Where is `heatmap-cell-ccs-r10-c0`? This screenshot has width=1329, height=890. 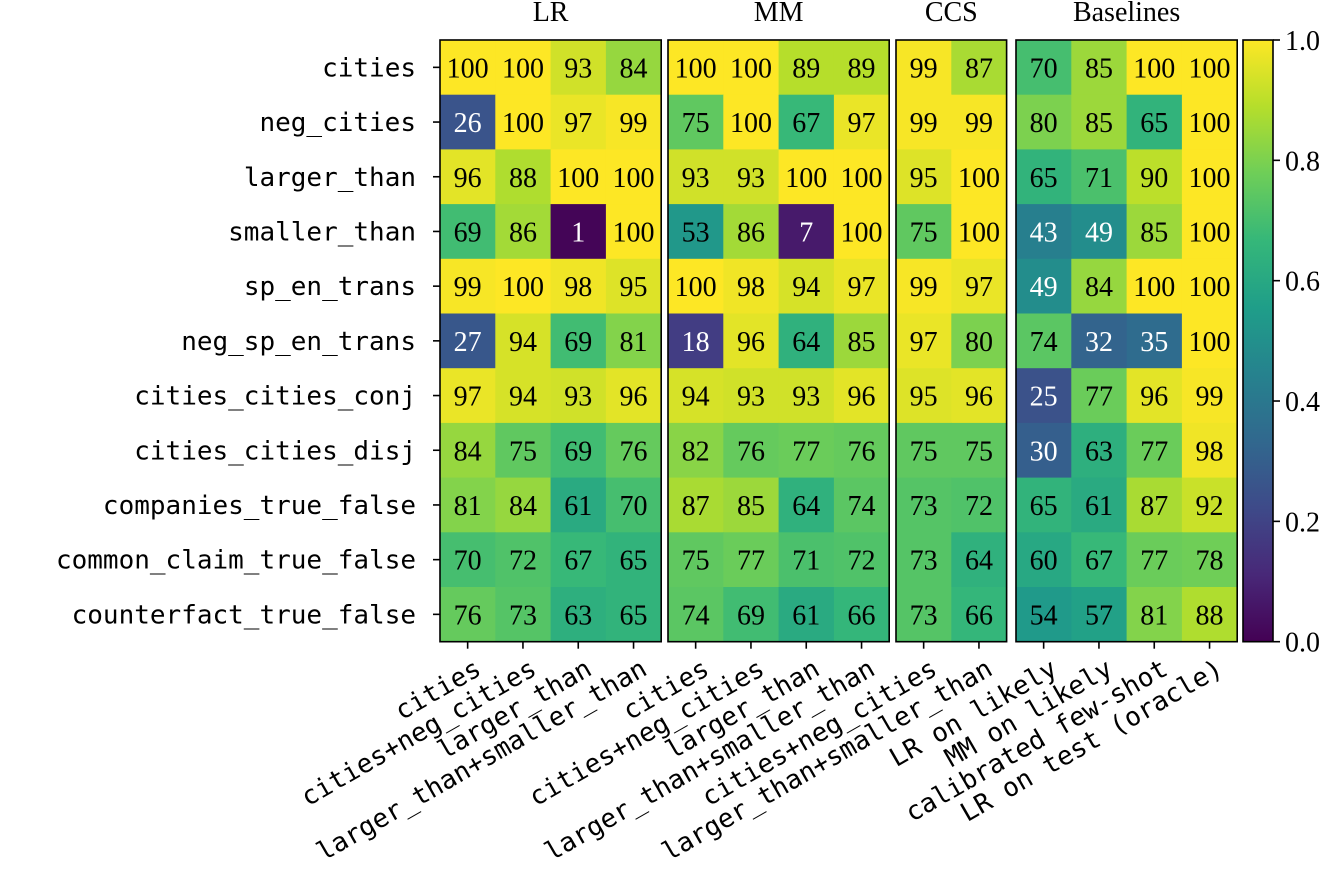
heatmap-cell-ccs-r10-c0 is located at coordinates (924, 615).